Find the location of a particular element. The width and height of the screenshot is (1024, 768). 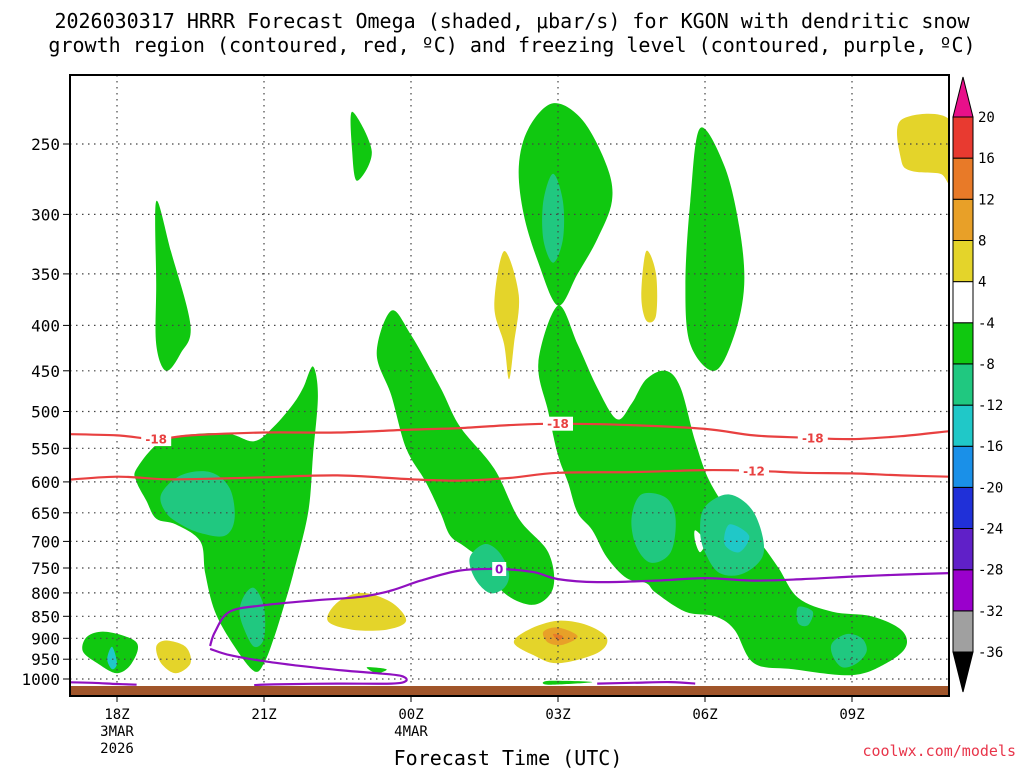

colorbar-label: 20 is located at coordinates (986, 118).